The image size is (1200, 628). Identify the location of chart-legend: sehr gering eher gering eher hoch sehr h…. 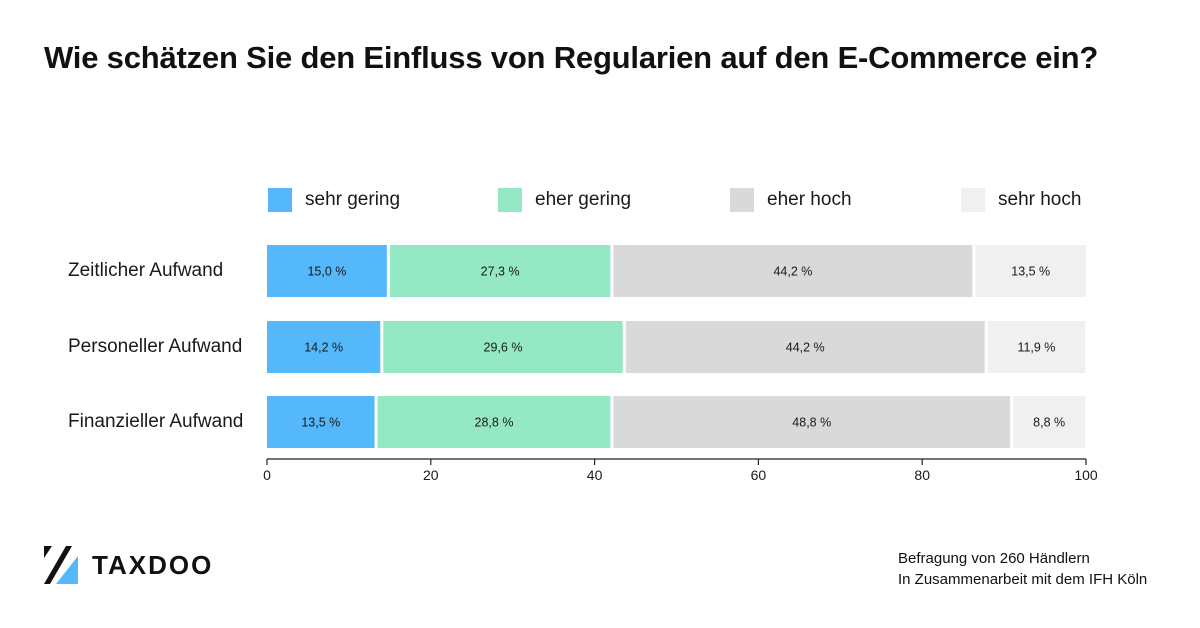
(600, 200).